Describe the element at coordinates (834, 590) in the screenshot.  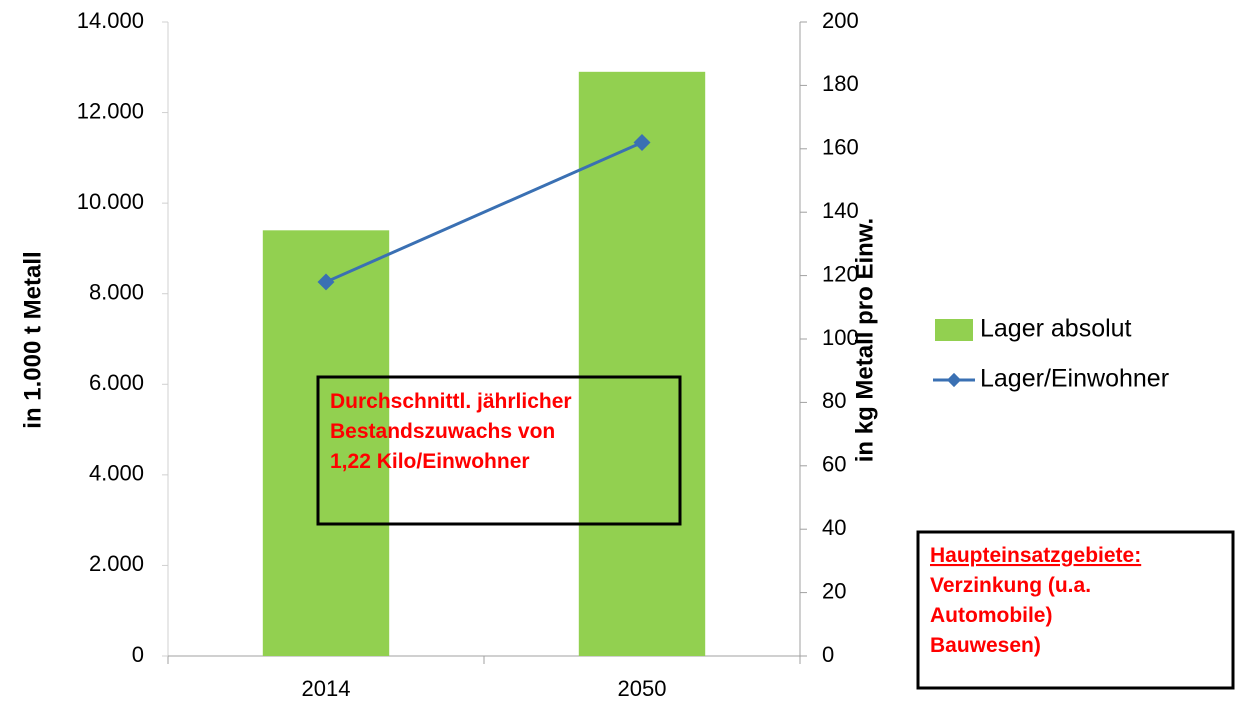
I see `y2-tick-label: 20` at that location.